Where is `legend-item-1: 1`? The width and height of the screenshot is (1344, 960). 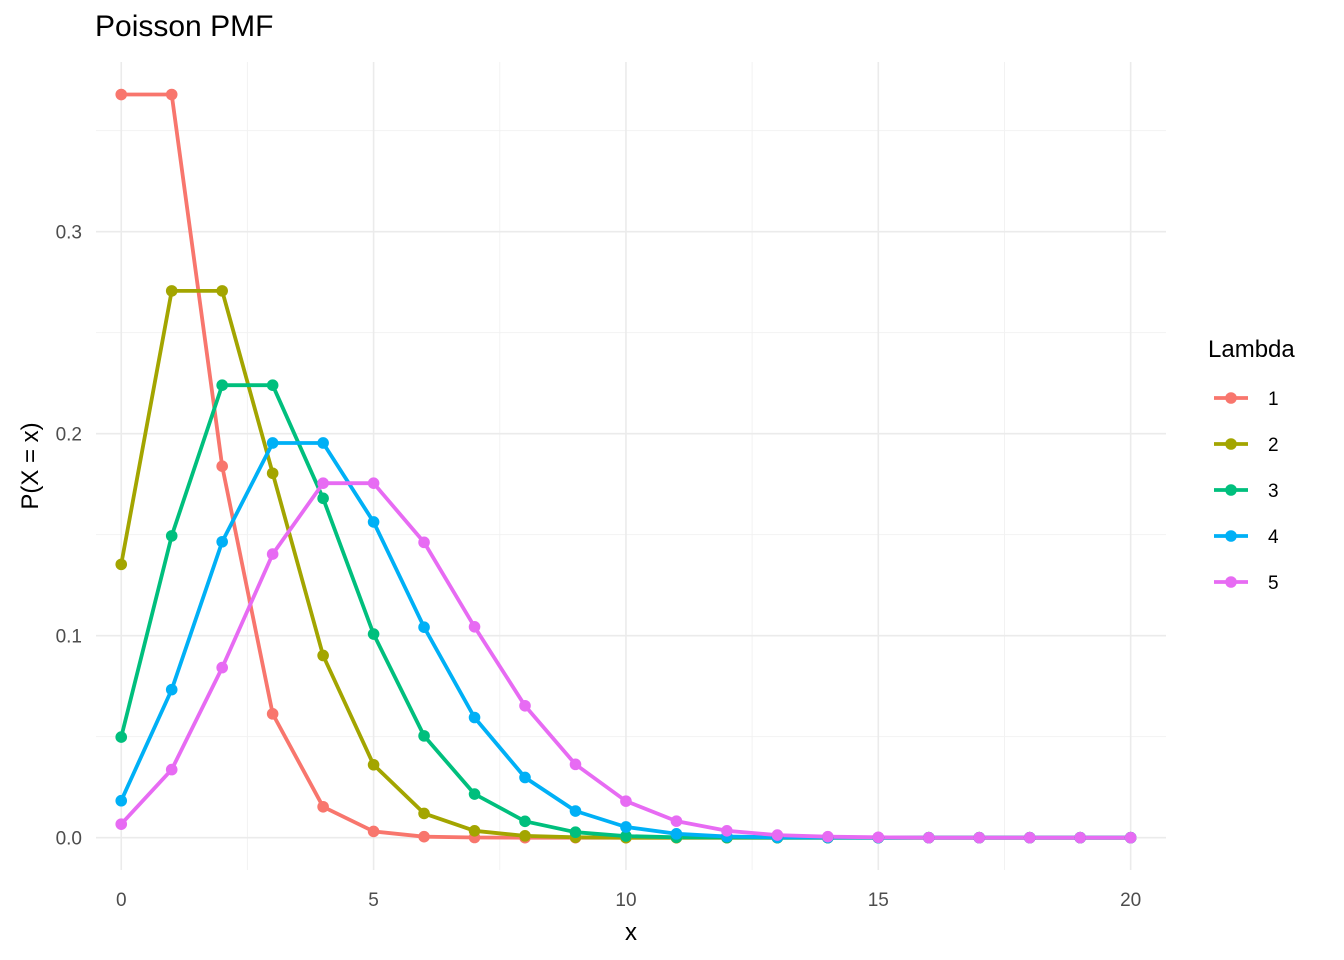 legend-item-1: 1 is located at coordinates (1246, 399).